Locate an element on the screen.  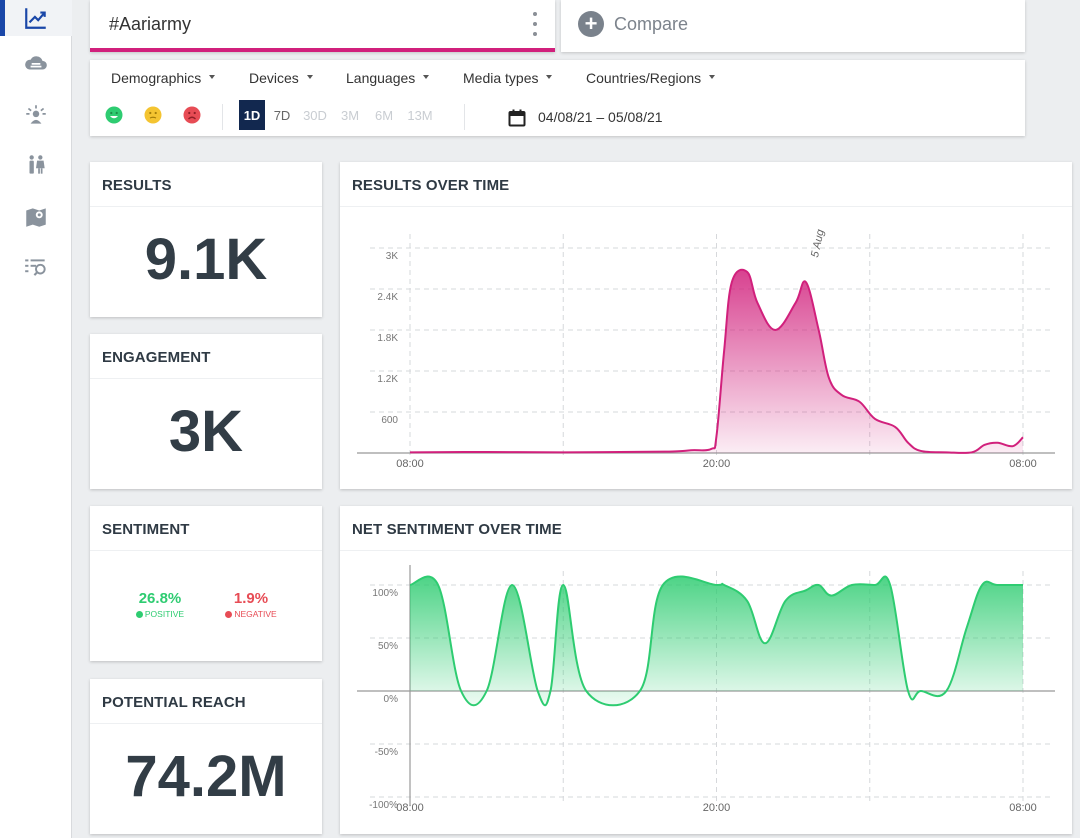
sentiment-title: SENTIMENT is located at coordinates (146, 529).